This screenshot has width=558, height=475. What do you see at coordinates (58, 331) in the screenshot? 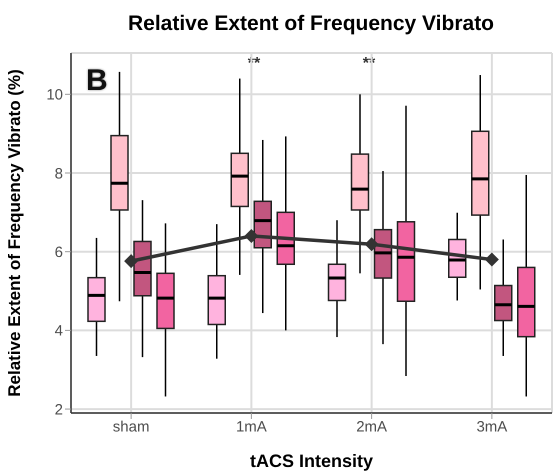
I see `y-tick-label: 4` at bounding box center [58, 331].